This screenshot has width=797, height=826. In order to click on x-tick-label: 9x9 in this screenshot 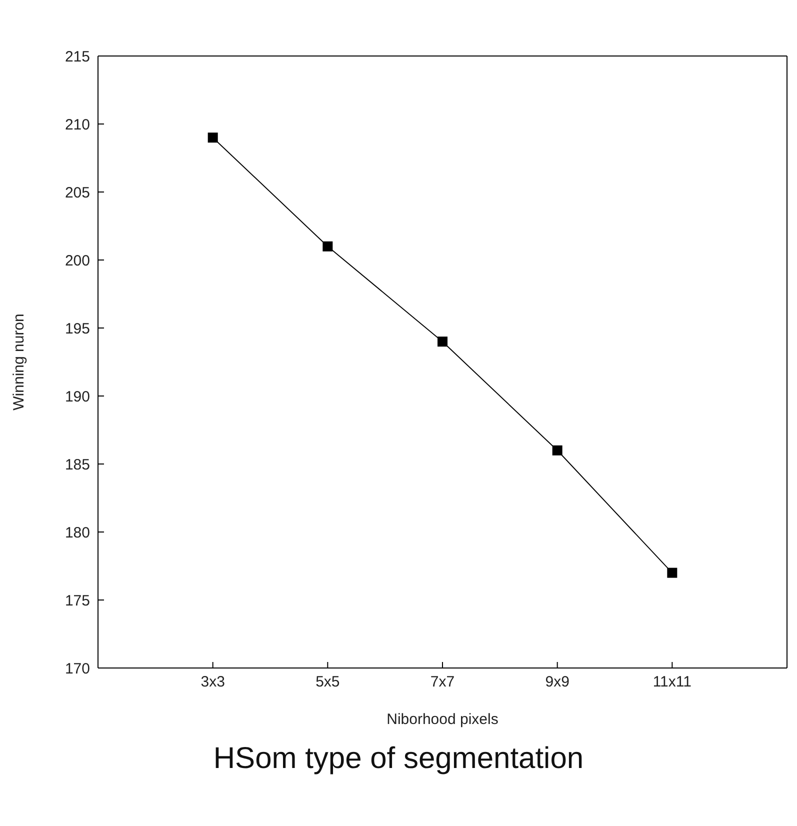, I will do `click(557, 682)`.